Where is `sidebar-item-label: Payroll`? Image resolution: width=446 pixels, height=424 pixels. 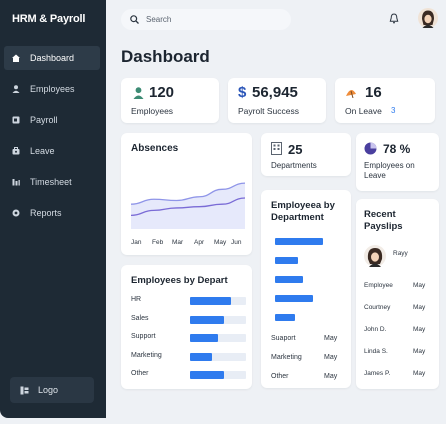 sidebar-item-label: Payroll is located at coordinates (44, 120).